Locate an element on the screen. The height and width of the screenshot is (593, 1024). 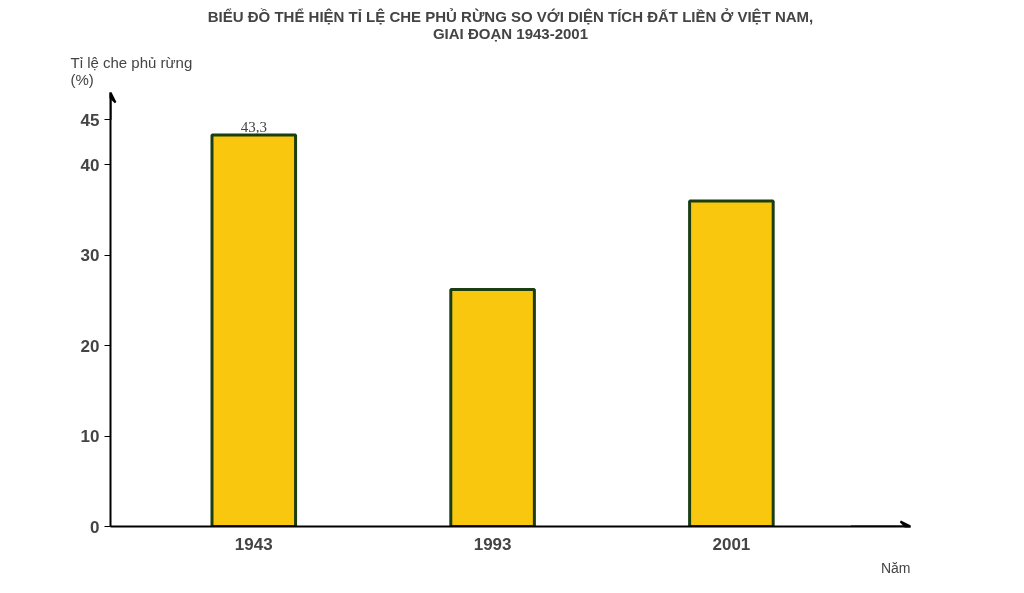
x-tick-label: 1993 is located at coordinates (492, 544).